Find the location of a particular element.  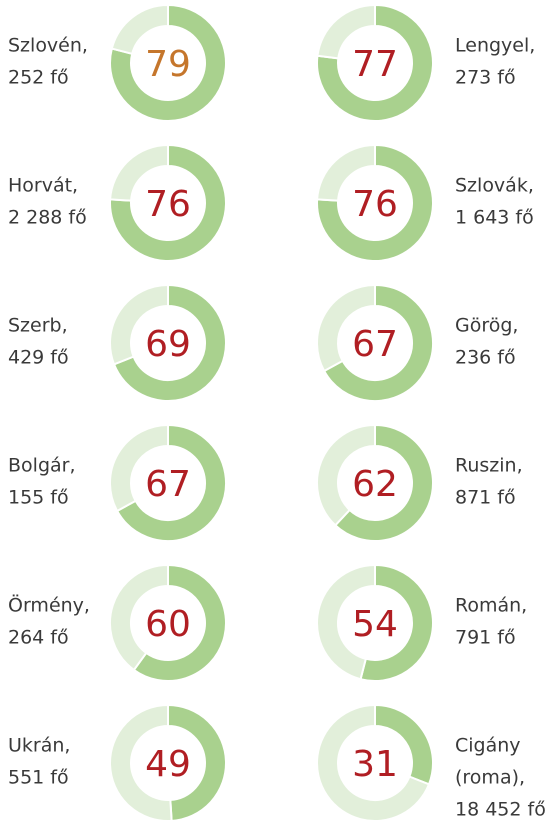

donut-label: 155 fő is located at coordinates (38, 498).